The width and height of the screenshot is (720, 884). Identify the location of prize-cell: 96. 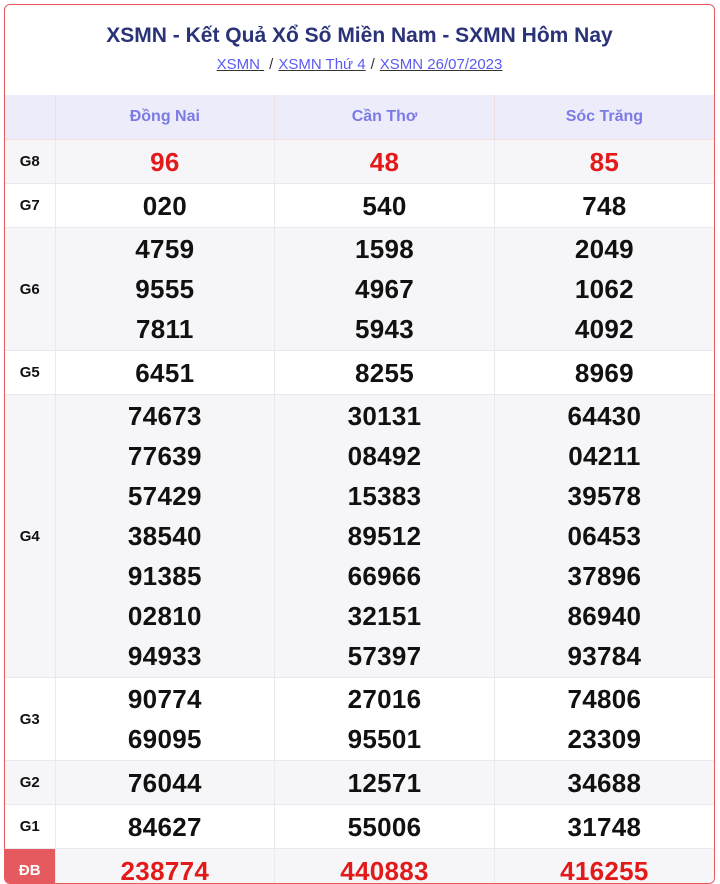
(165, 162).